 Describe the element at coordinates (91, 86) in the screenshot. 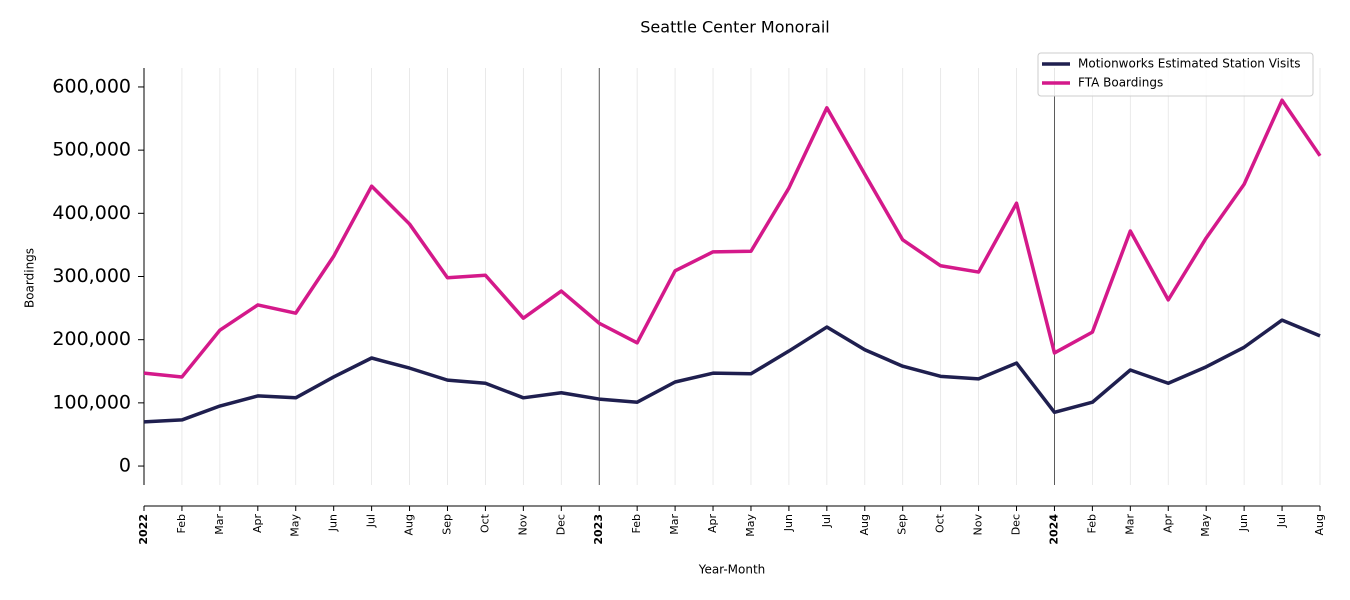

I see `y-tick-label: 600,000` at that location.